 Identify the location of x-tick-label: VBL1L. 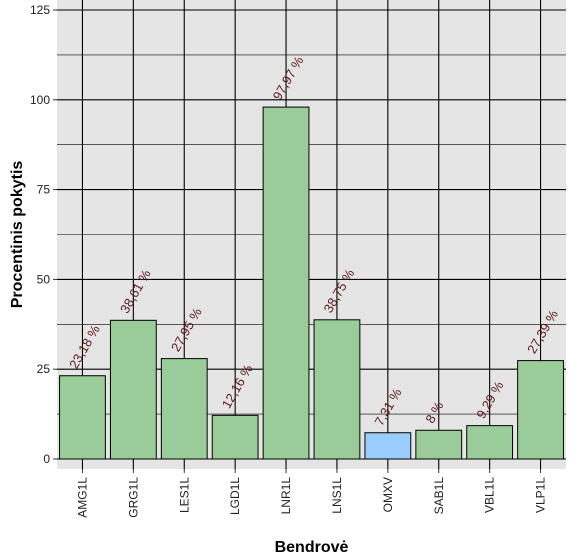
(490, 495).